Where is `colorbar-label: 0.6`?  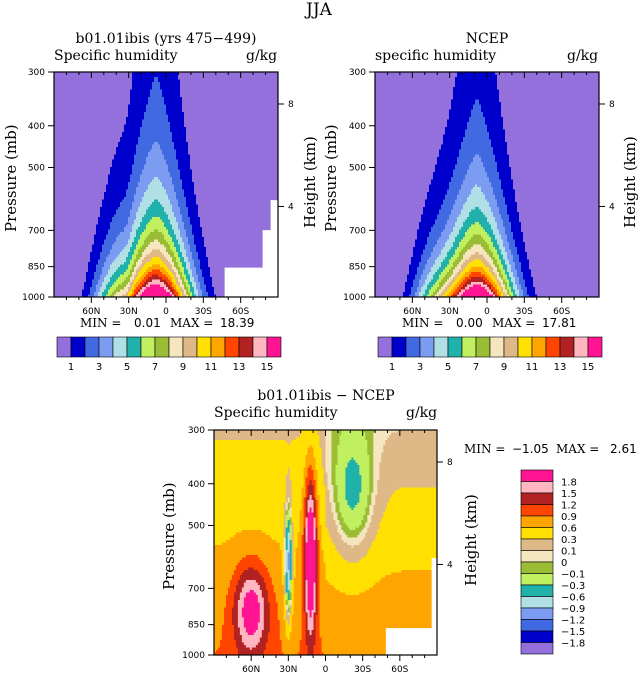 colorbar-label: 0.6 is located at coordinates (569, 529).